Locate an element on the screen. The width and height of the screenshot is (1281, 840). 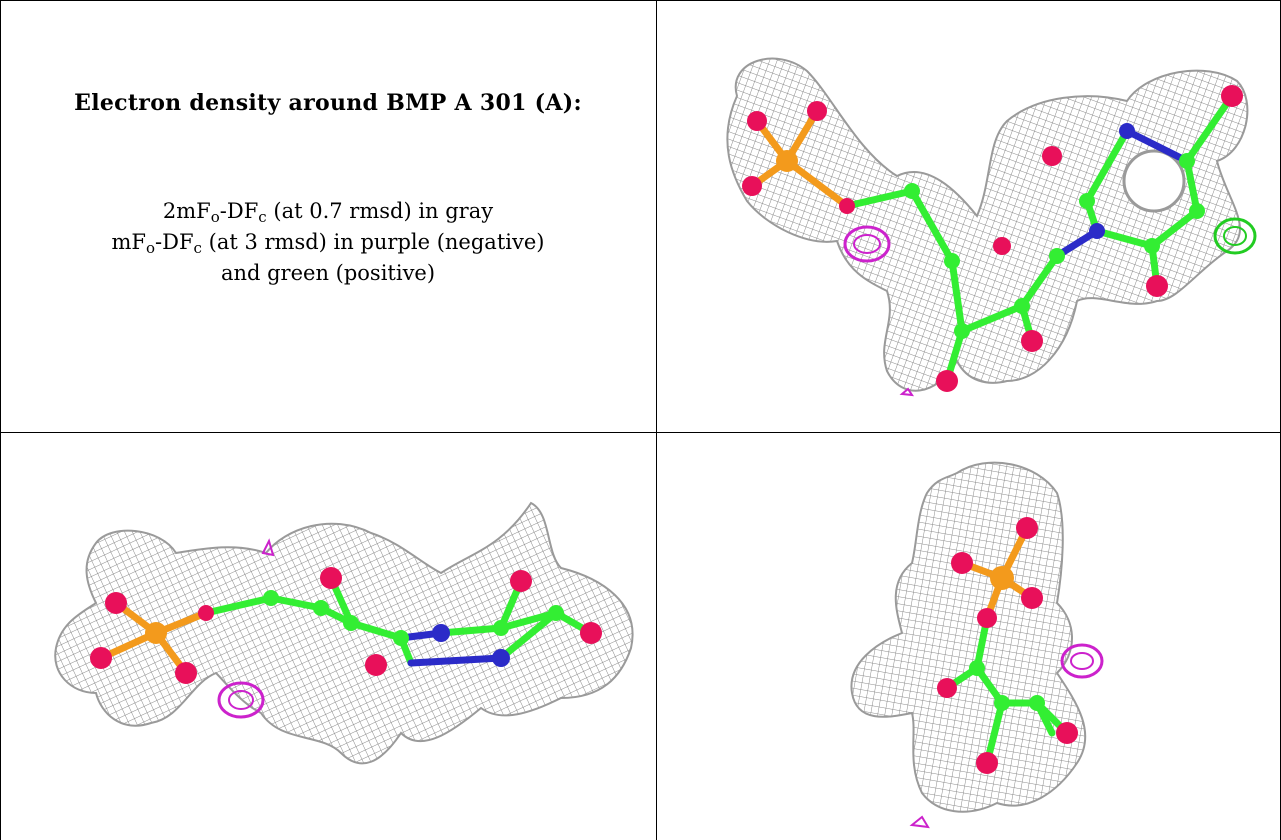
legend-line-fo-fc: mFo-DFc (at 3 rmsd) in purple (negative) is located at coordinates (328, 243).